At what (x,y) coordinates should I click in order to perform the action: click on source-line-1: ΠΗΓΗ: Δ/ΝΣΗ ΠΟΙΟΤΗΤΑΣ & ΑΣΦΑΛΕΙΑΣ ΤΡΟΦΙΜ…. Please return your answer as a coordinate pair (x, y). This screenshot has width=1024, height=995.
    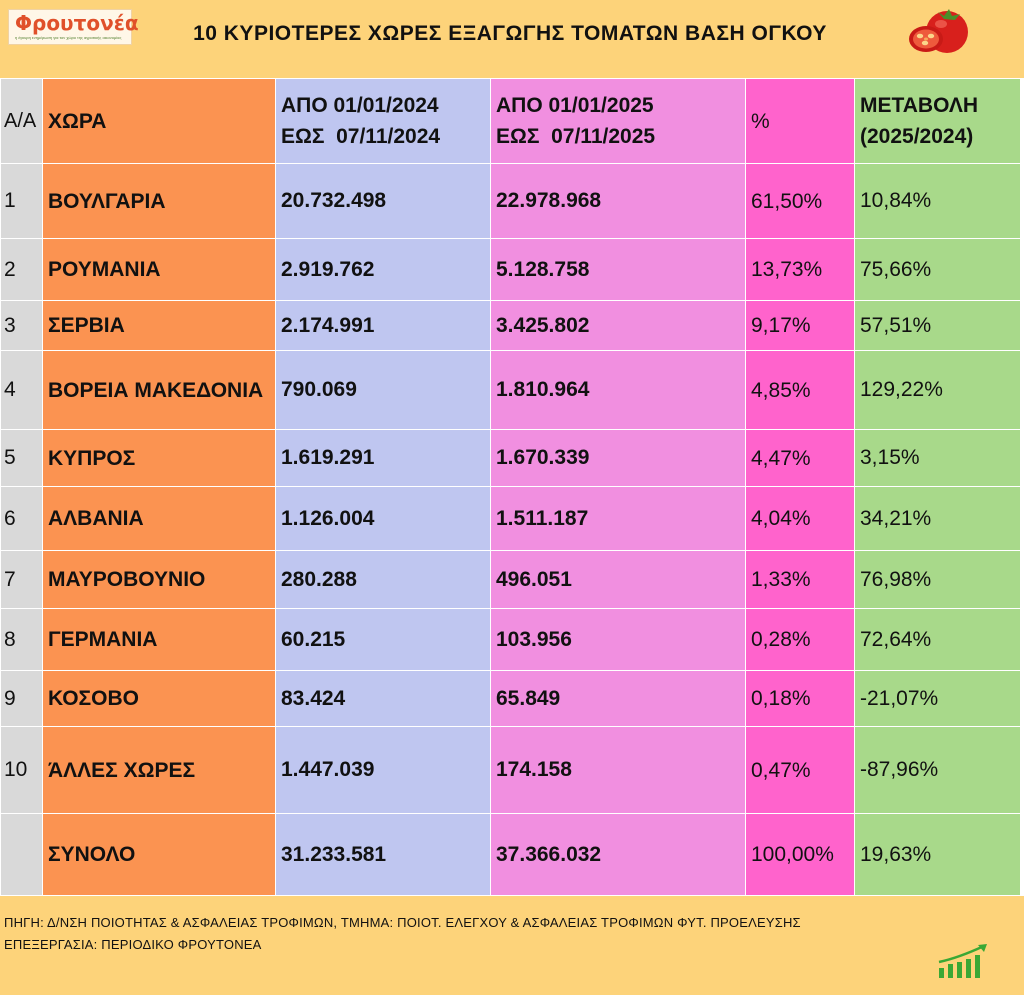
    Looking at the image, I should click on (402, 922).